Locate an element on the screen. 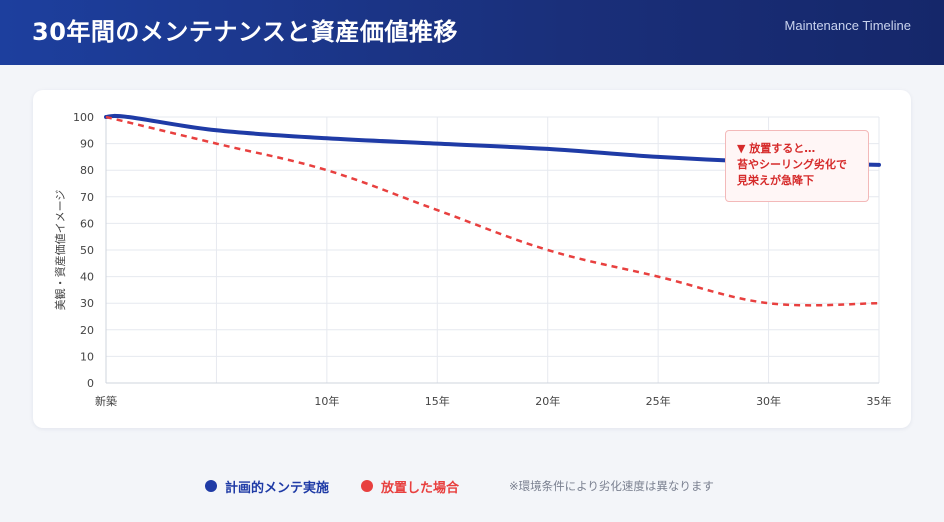  legend-note: ※環境条件により劣化速度は異なります is located at coordinates (611, 486).